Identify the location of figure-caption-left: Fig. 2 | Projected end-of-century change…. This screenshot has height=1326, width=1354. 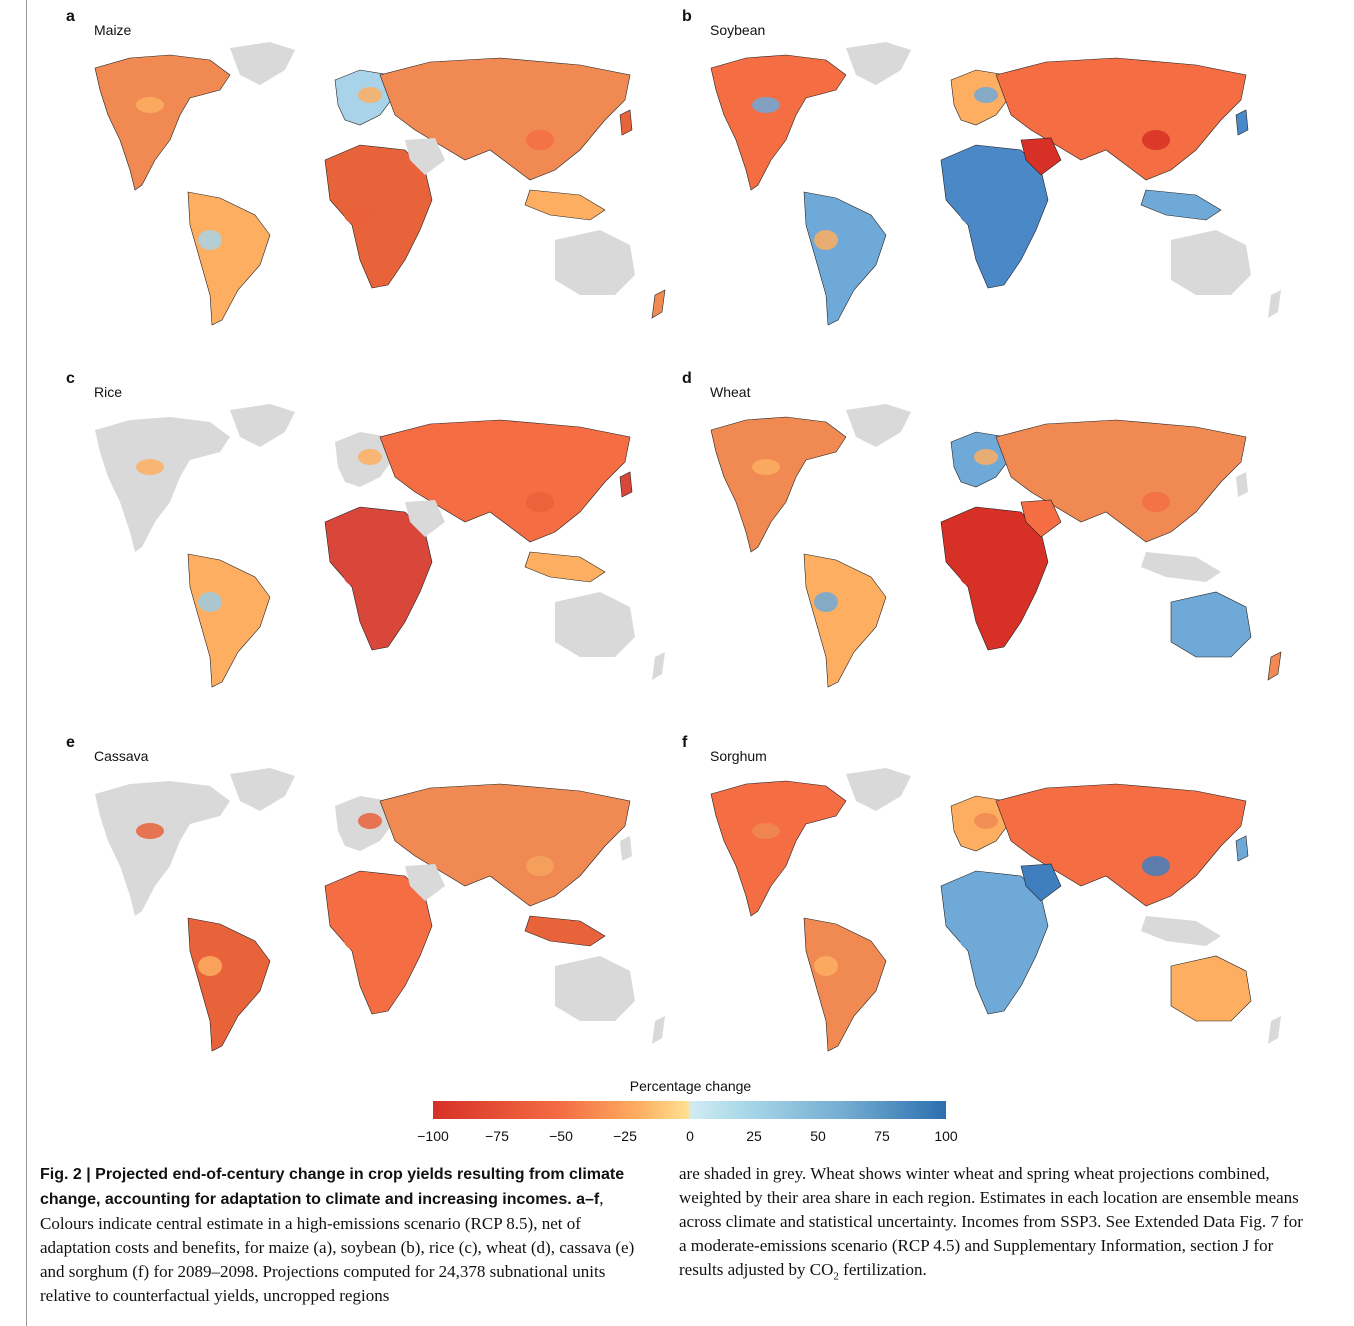
(347, 1235).